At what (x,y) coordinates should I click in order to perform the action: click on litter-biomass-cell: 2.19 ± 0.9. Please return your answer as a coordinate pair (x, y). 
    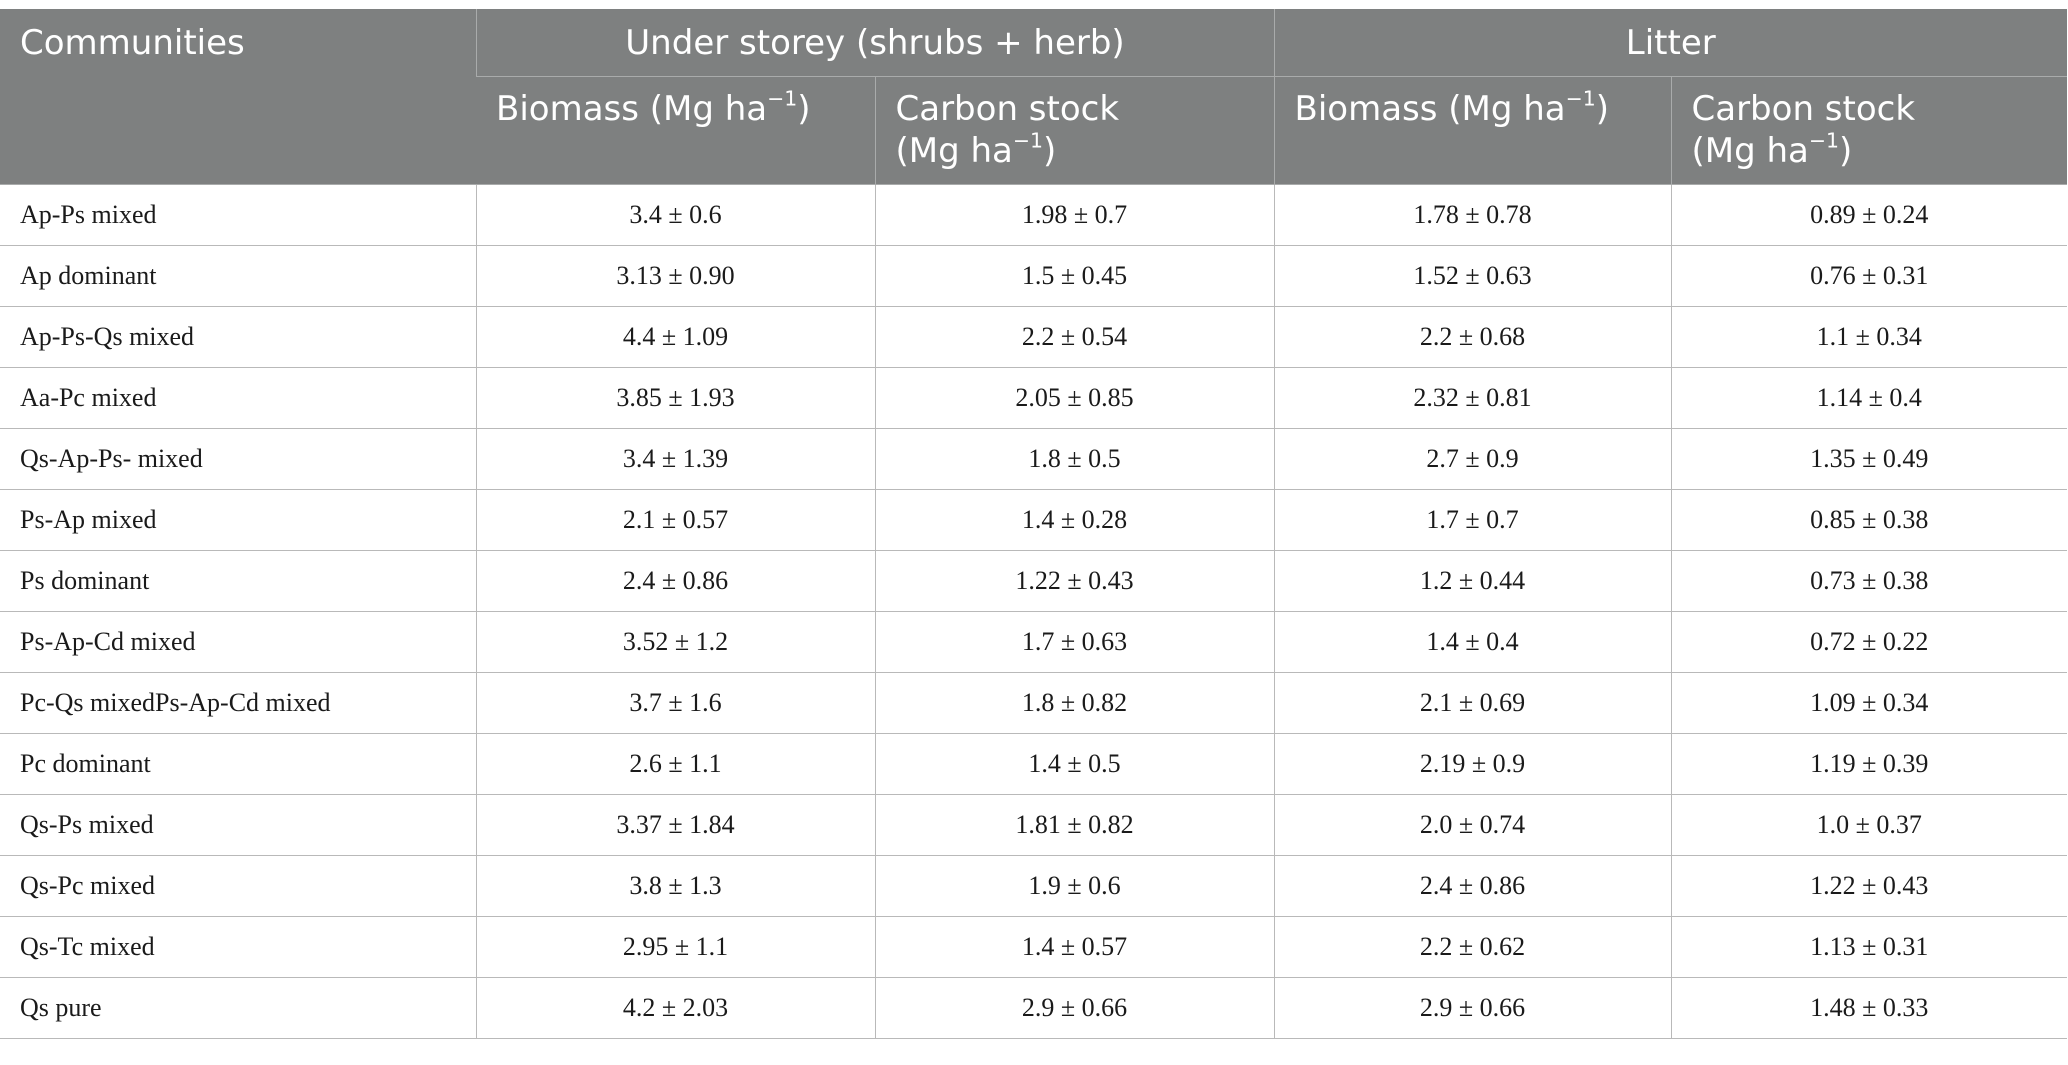
    Looking at the image, I should click on (1472, 764).